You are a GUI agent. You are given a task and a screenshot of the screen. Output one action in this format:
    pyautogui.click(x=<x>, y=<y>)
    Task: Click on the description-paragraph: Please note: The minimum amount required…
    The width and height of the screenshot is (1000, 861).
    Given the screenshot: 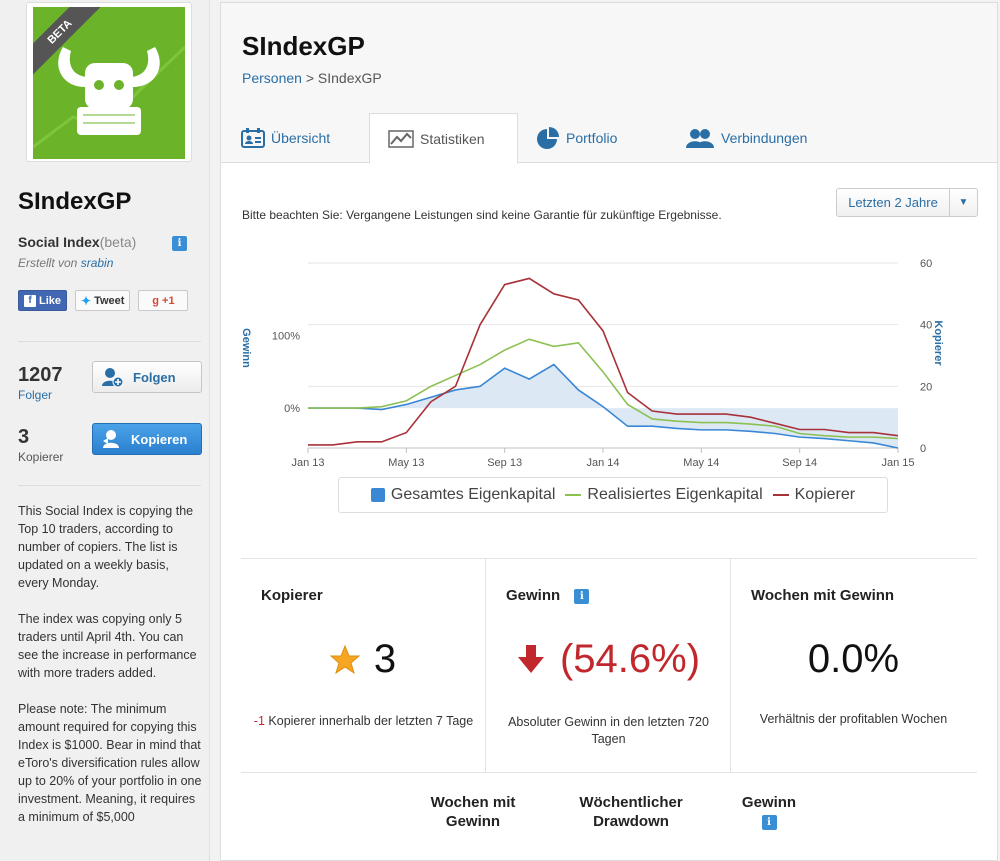 What is the action you would take?
    pyautogui.click(x=110, y=763)
    